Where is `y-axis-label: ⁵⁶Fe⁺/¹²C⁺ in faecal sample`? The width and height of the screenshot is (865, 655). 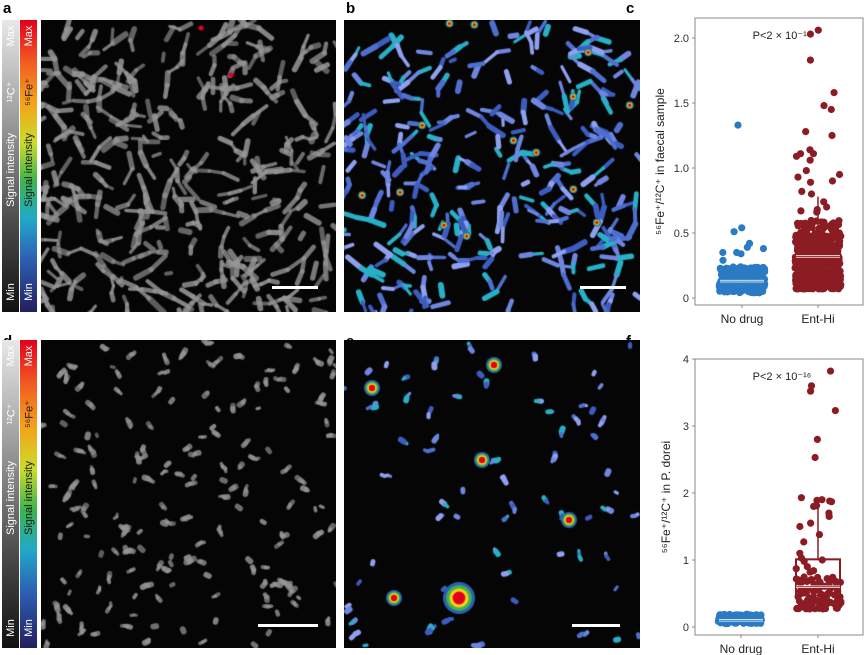
y-axis-label: ⁵⁶Fe⁺/¹²C⁺ in faecal sample is located at coordinates (660, 161).